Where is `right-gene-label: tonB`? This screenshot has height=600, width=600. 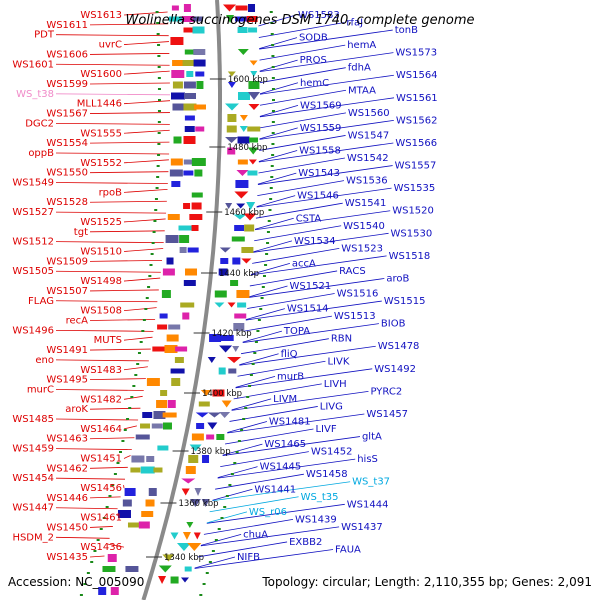 right-gene-label: tonB is located at coordinates (406, 30).